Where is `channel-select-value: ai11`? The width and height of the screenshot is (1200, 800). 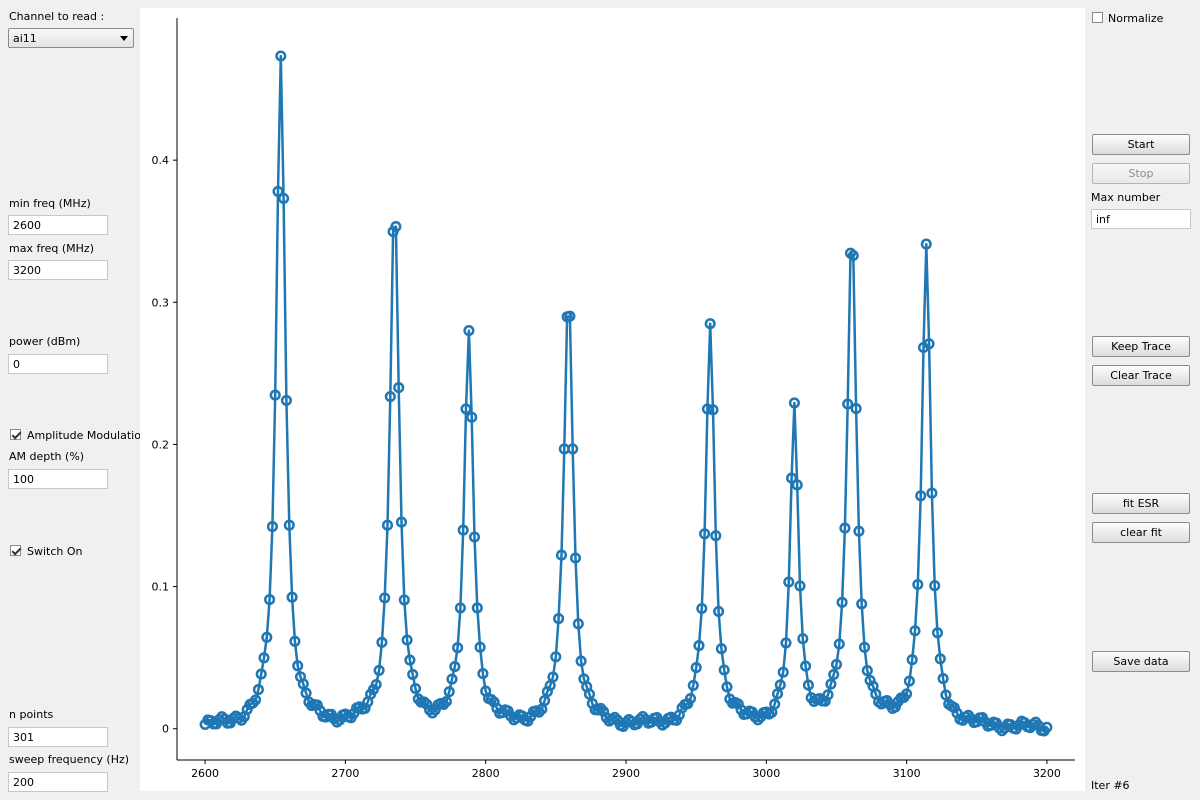 channel-select-value: ai11 is located at coordinates (25, 38).